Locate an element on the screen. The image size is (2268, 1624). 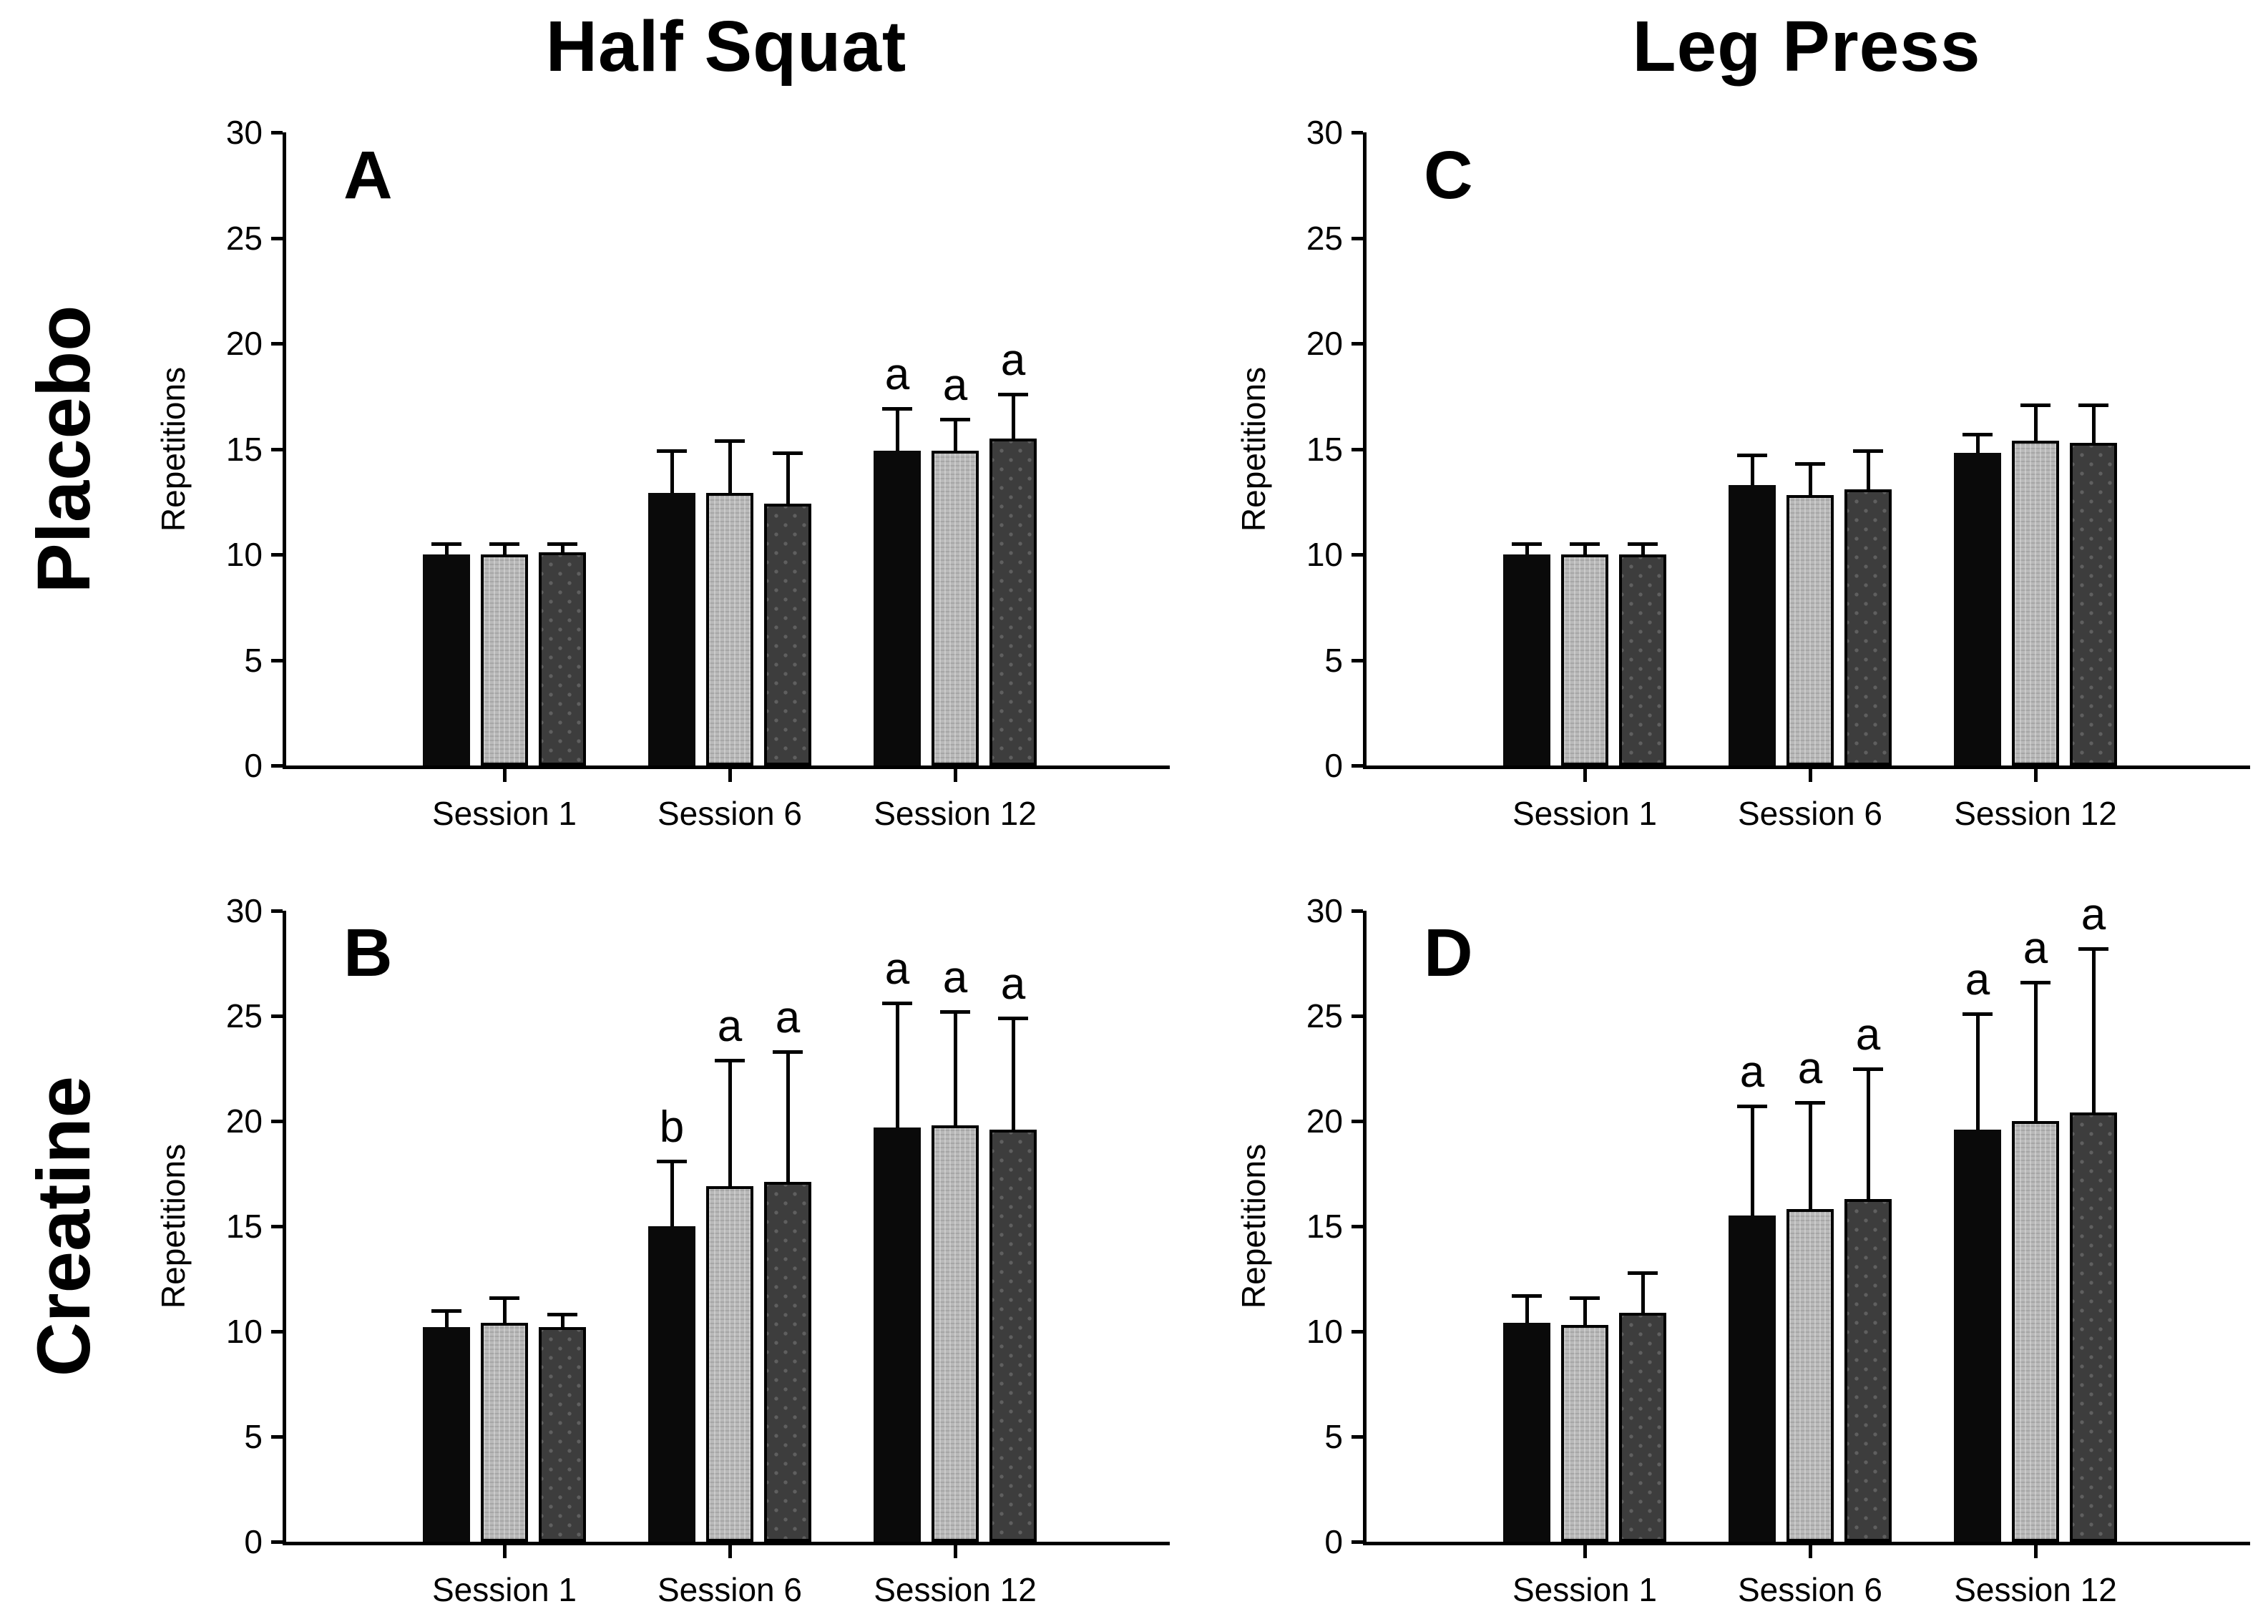
row-label-placebo: Placebo is located at coordinates (64, 449).